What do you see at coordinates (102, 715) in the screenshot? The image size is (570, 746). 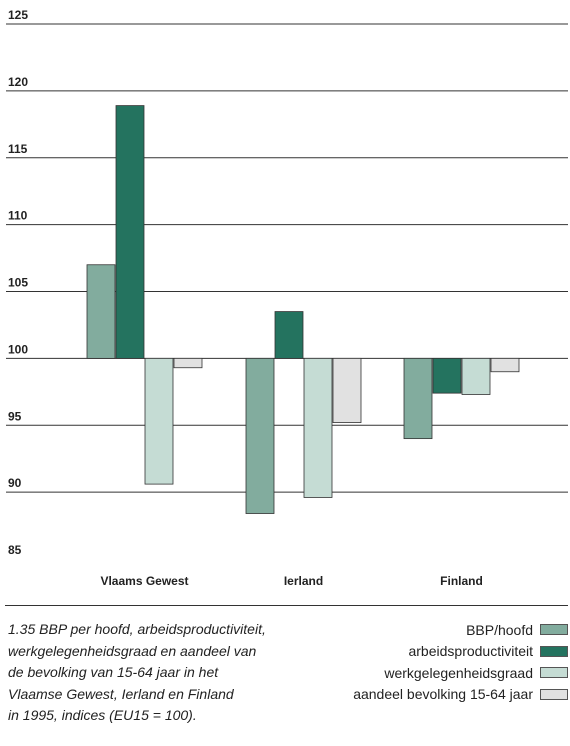 I see `caption-line: in 1995, indices (EU15 = 100).` at bounding box center [102, 715].